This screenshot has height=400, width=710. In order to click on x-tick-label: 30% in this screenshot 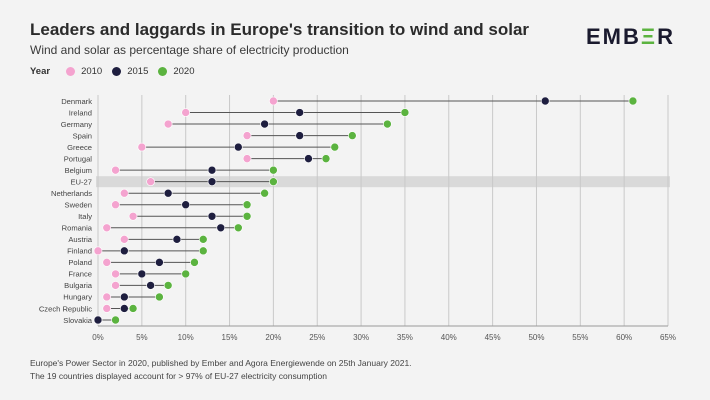, I will do `click(361, 337)`.